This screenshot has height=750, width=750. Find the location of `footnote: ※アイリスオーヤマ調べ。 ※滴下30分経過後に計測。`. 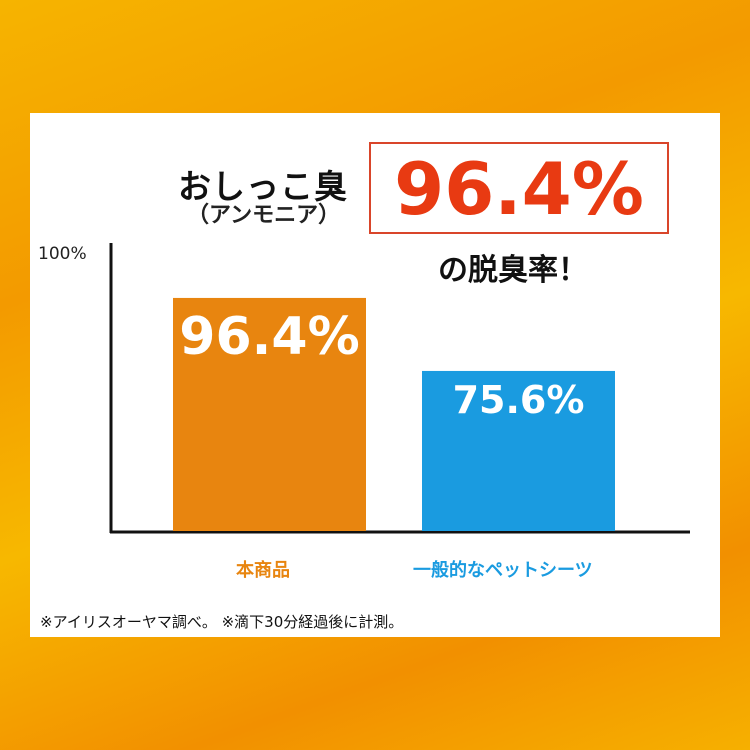

footnote: ※アイリスオーヤマ調べ。 ※滴下30分経過後に計測。 is located at coordinates (222, 622).